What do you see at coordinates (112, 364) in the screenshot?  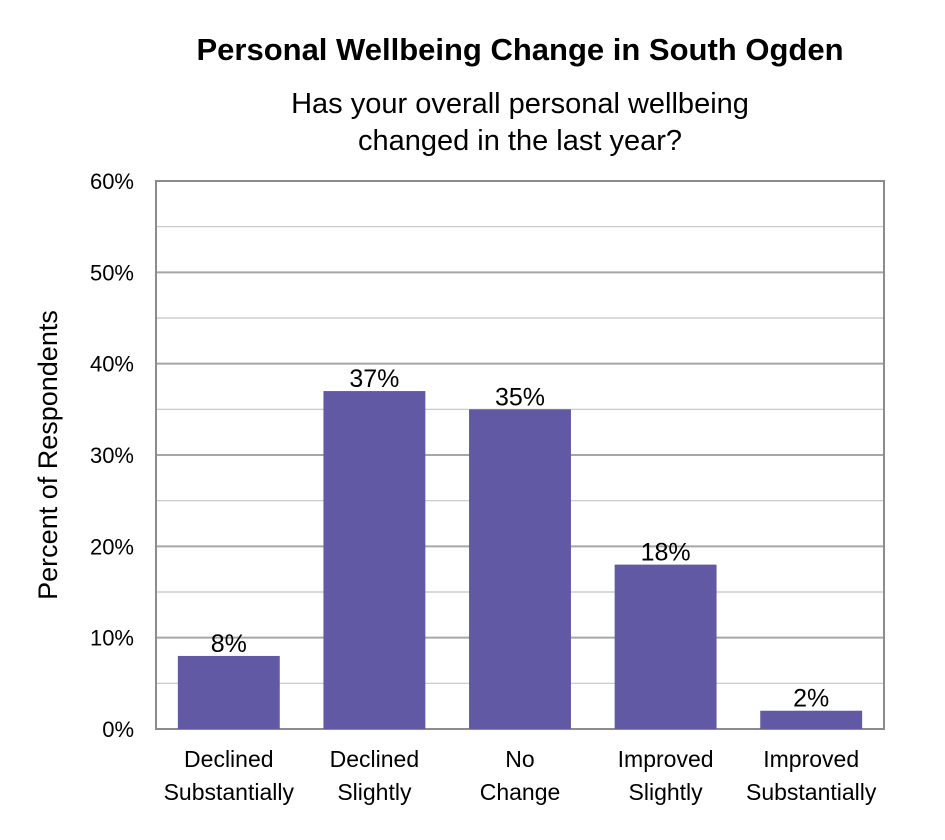 I see `y-tick-label: 40%` at bounding box center [112, 364].